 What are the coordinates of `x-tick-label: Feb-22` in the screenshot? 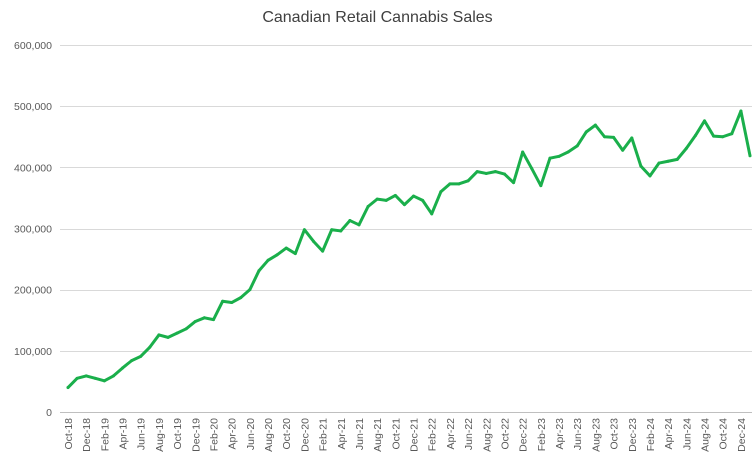 It's located at (433, 434).